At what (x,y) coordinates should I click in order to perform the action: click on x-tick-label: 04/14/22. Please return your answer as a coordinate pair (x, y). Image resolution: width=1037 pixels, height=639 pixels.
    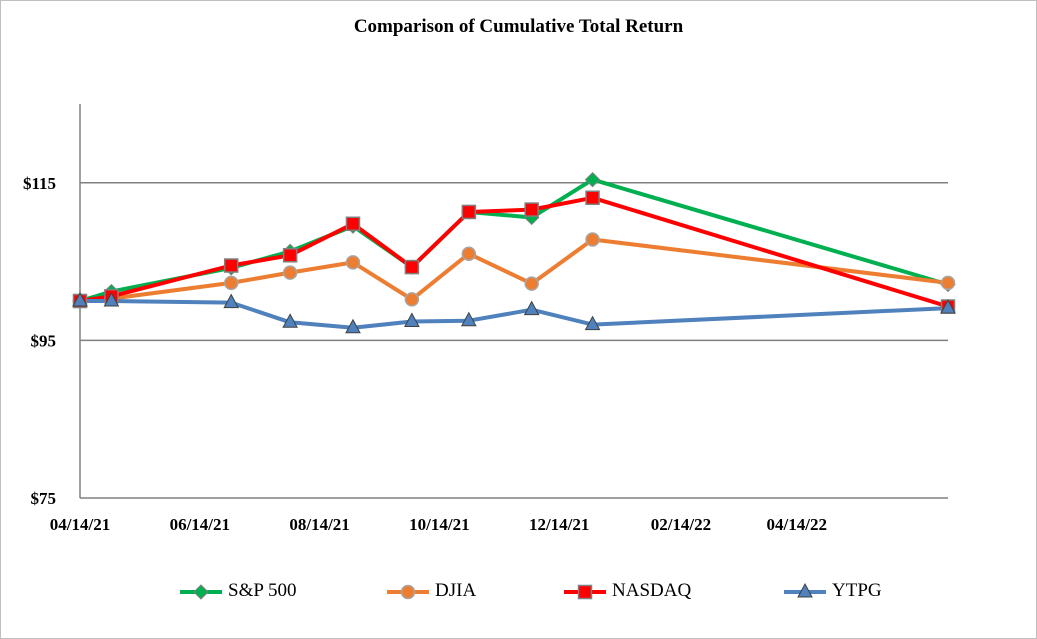
    Looking at the image, I should click on (797, 524).